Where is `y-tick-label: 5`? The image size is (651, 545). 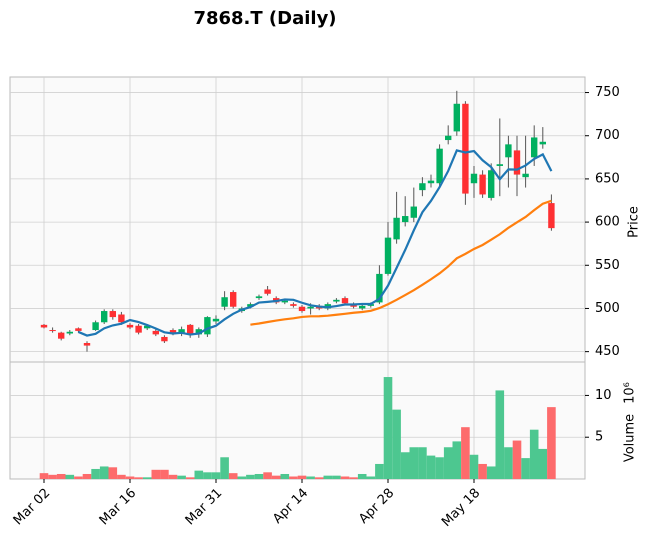
y-tick-label: 5 is located at coordinates (599, 437).